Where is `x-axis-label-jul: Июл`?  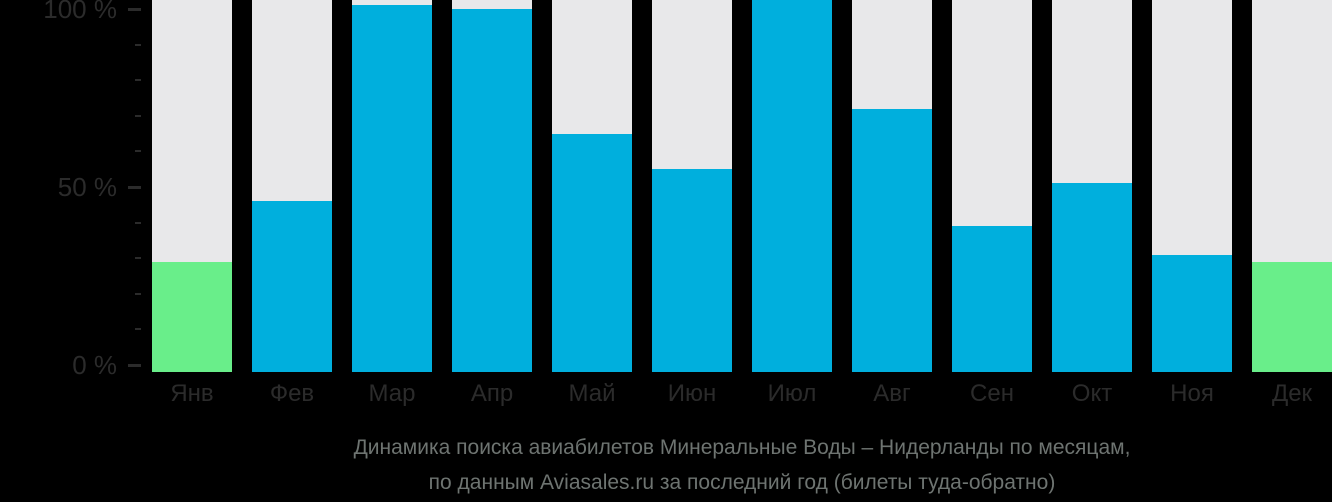
x-axis-label-jul: Июл is located at coordinates (792, 393).